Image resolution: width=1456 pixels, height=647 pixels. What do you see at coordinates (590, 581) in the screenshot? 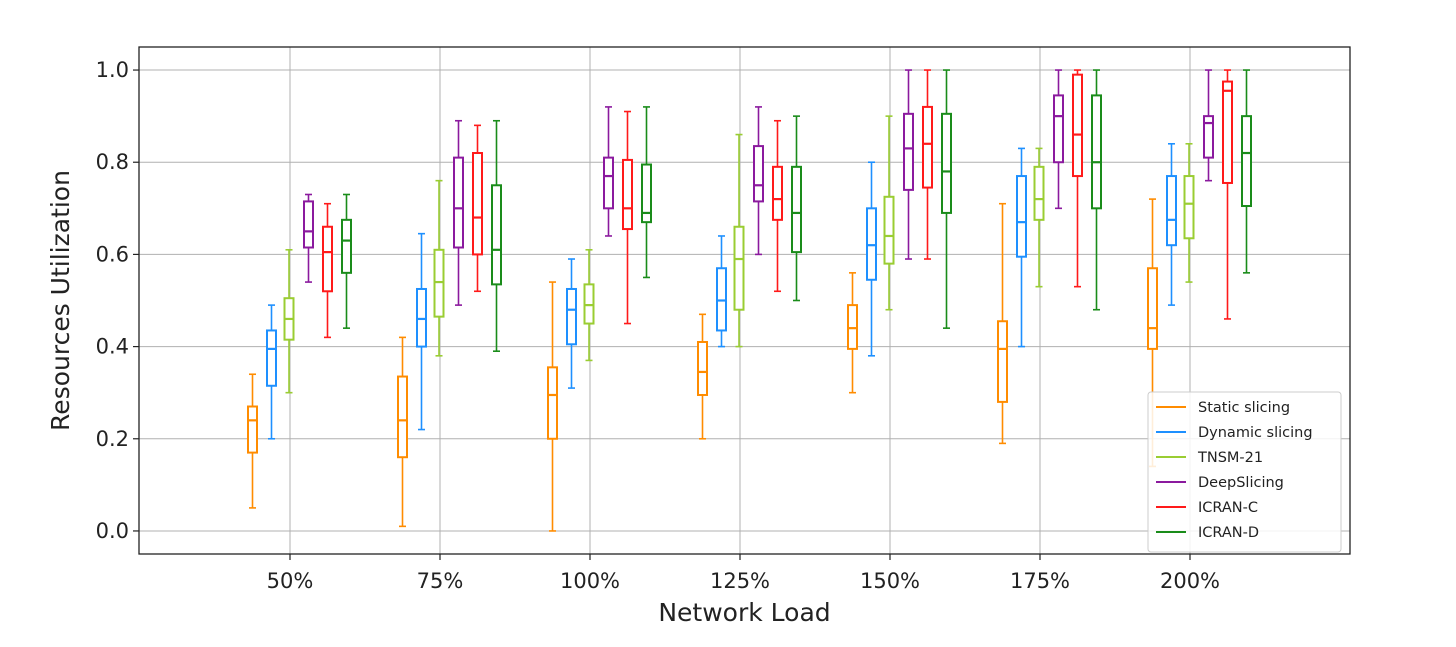
I see `x-tick-label: 100%` at bounding box center [590, 581].